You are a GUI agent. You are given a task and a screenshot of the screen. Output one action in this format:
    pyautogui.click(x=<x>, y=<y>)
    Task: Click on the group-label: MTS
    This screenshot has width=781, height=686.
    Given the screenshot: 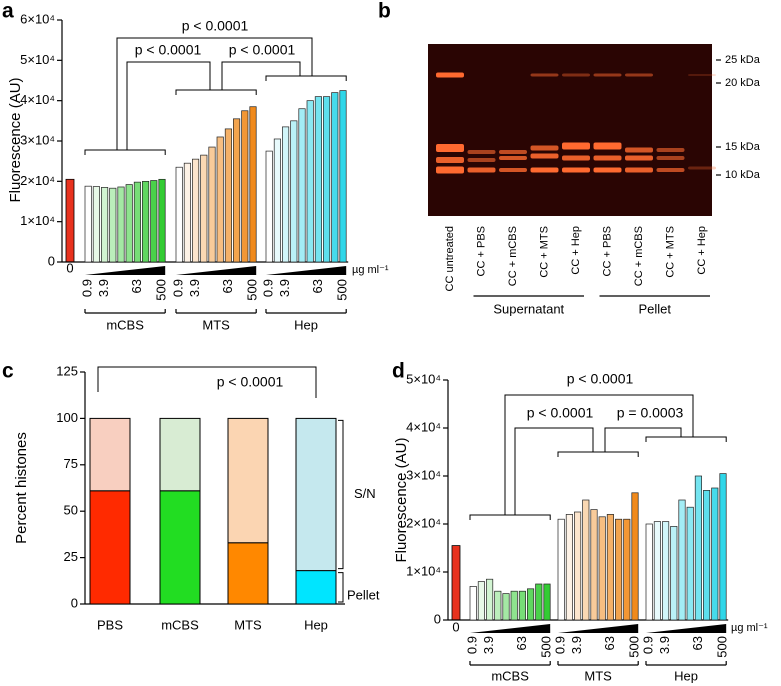 What is the action you would take?
    pyautogui.click(x=216, y=324)
    